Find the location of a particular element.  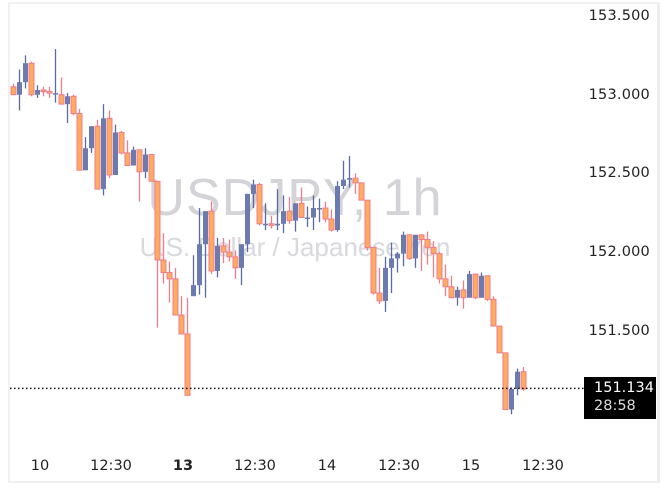

bar-countdown: 28:58 is located at coordinates (615, 406).